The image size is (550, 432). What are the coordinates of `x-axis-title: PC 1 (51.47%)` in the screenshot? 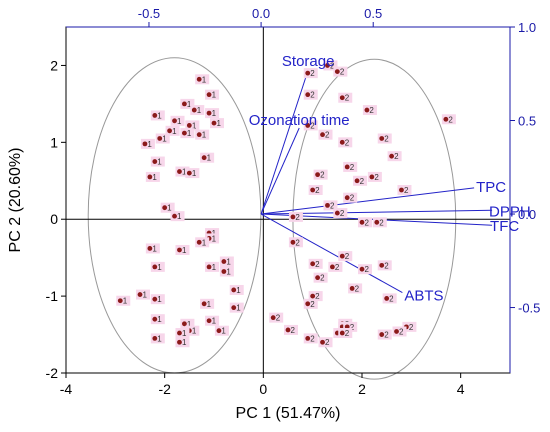 It's located at (288, 413).